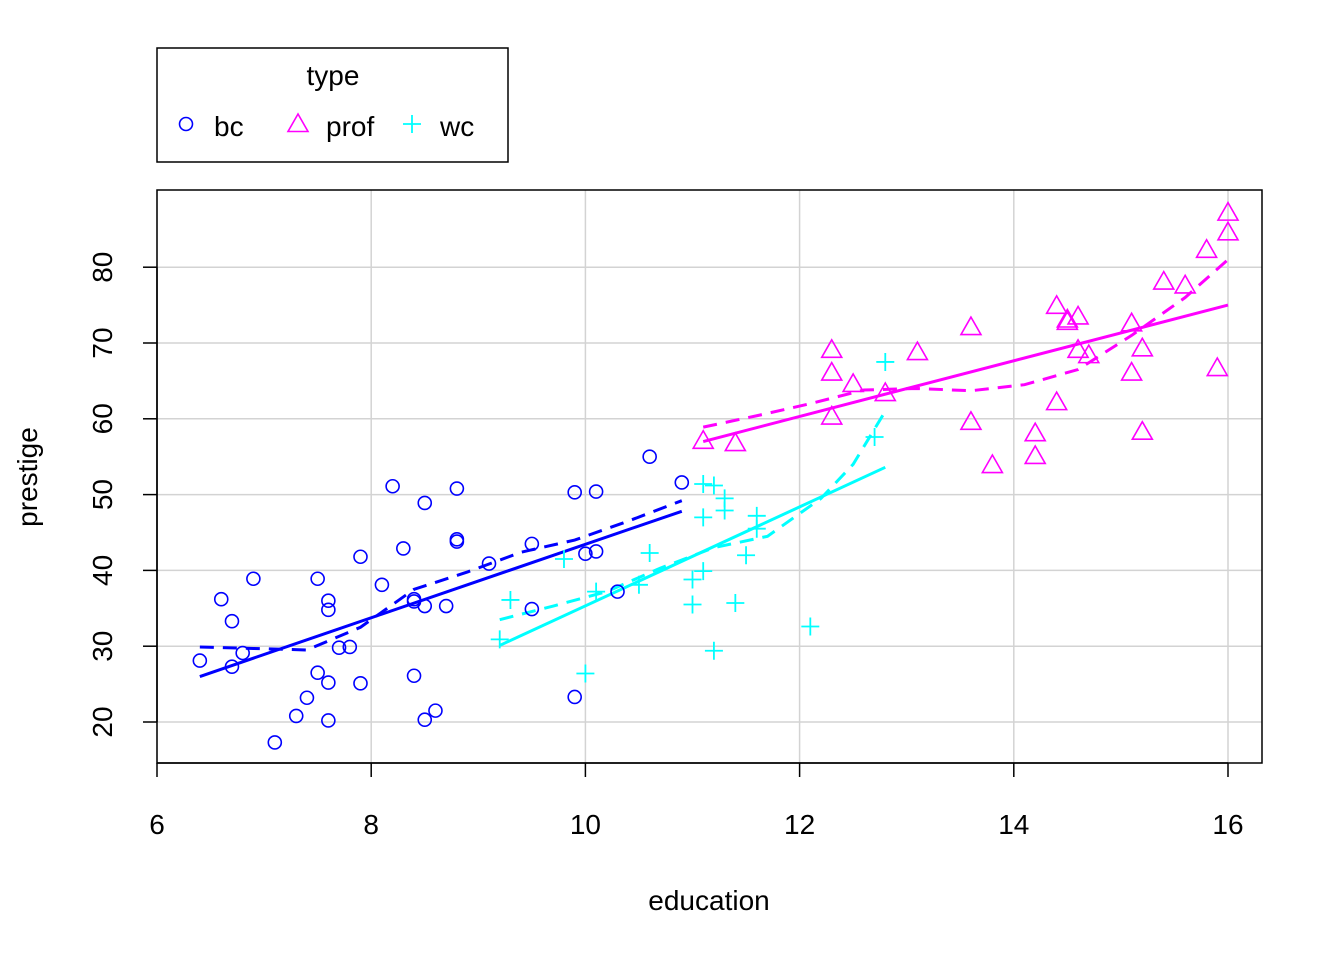 This screenshot has width=1344, height=960. Describe the element at coordinates (122, 495) in the screenshot. I see `y-axis: 20 30 40 50 60 70 80` at that location.